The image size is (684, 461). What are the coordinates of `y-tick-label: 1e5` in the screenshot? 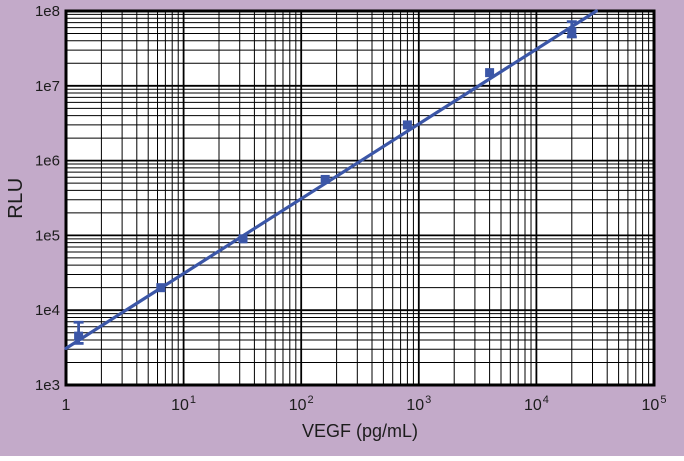 It's located at (47, 235).